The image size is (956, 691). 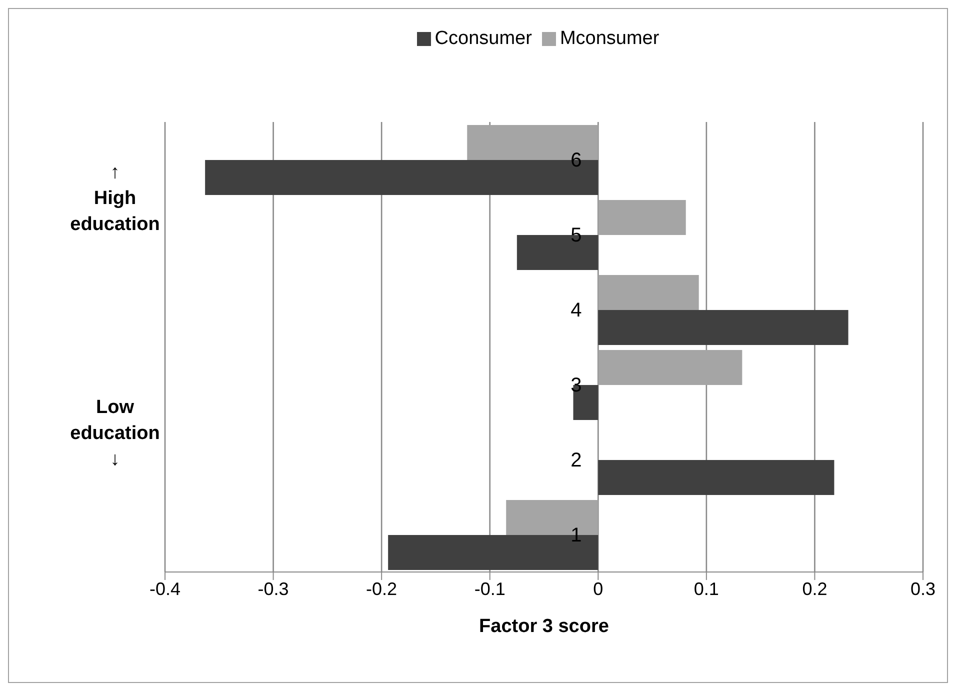 I want to click on y-tick-label: 4, so click(x=576, y=311).